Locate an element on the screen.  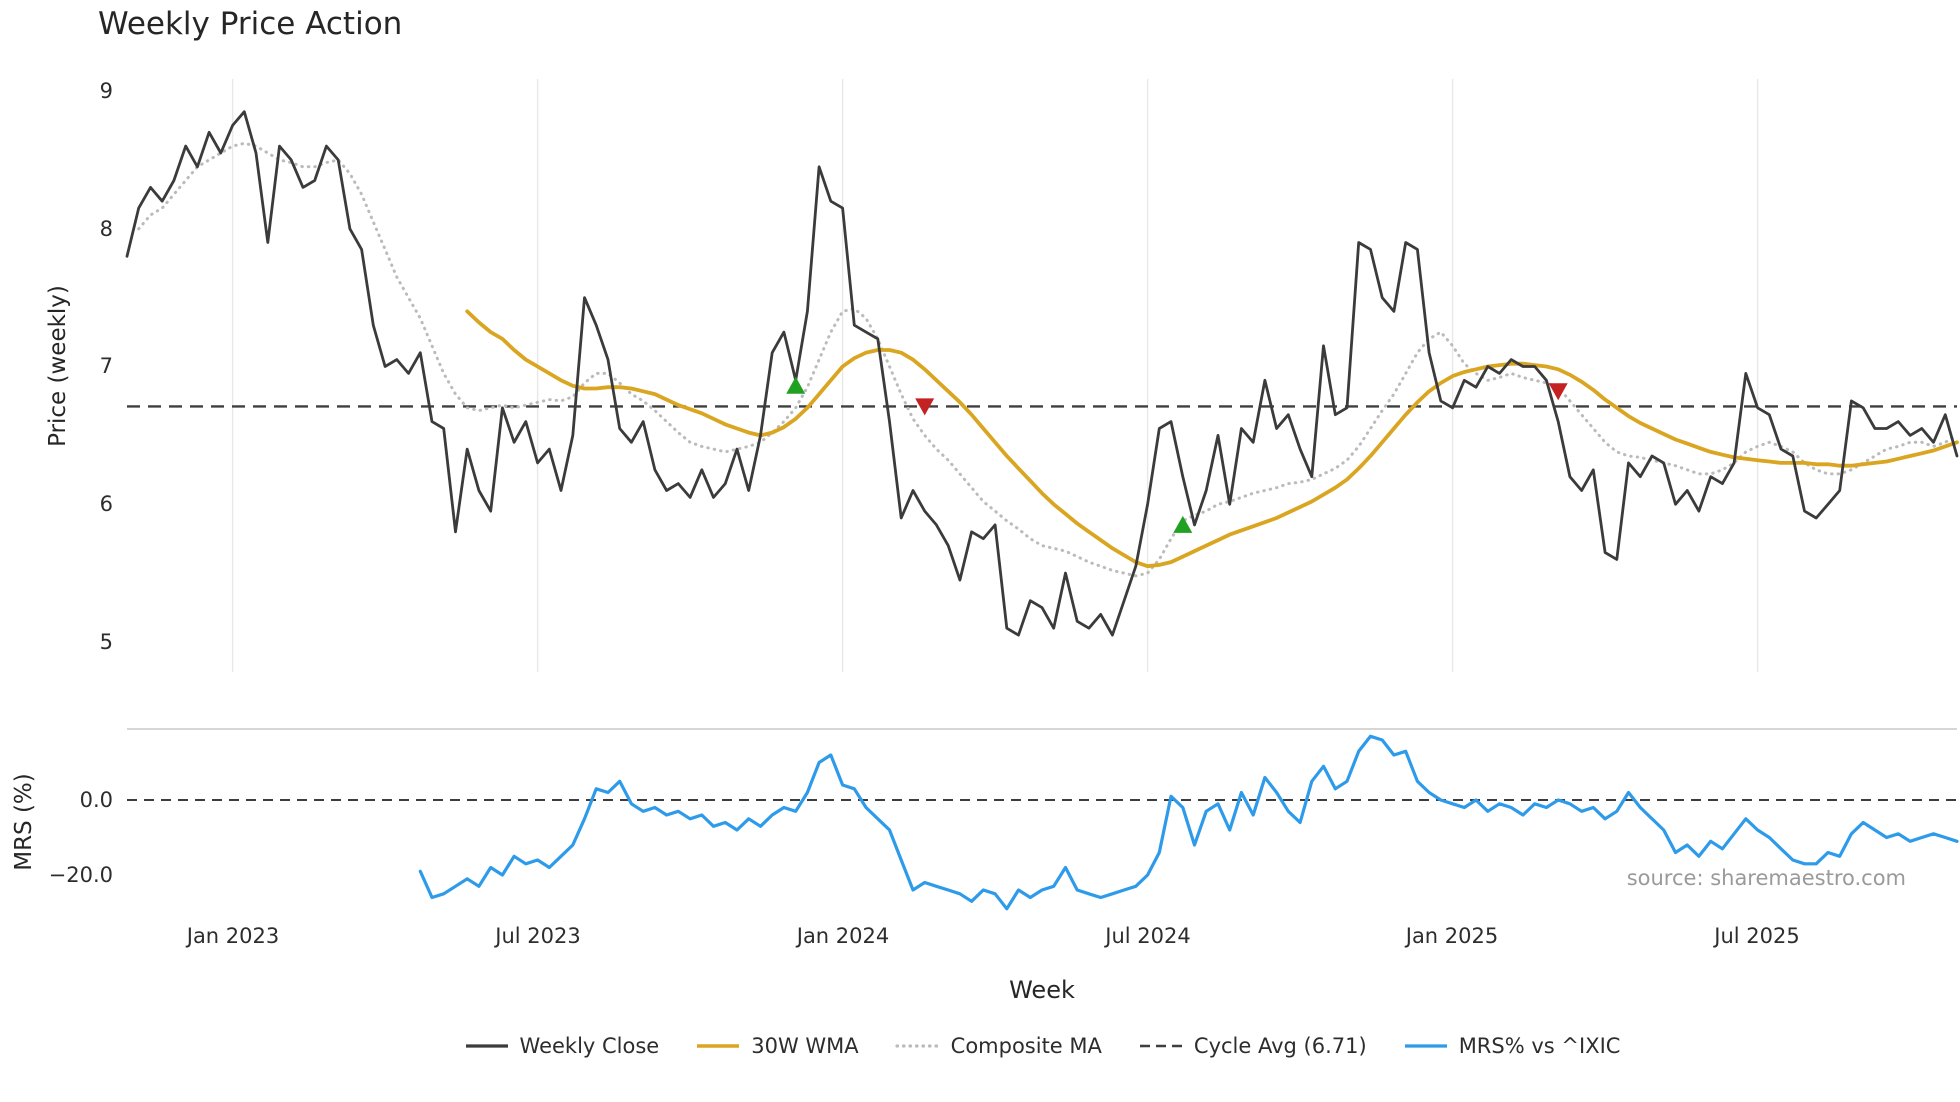
legend-label: Weekly Close is located at coordinates (589, 1046).